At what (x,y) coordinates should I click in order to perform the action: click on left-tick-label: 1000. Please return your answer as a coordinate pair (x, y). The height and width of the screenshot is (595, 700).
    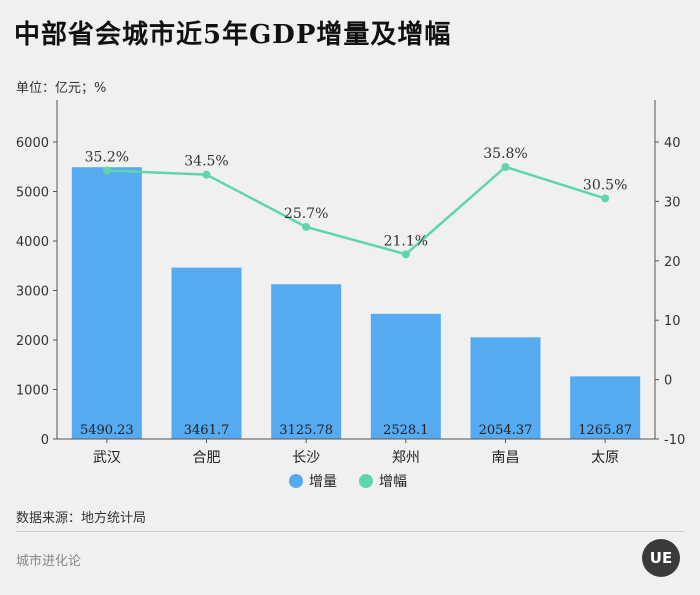
    Looking at the image, I should click on (32, 391).